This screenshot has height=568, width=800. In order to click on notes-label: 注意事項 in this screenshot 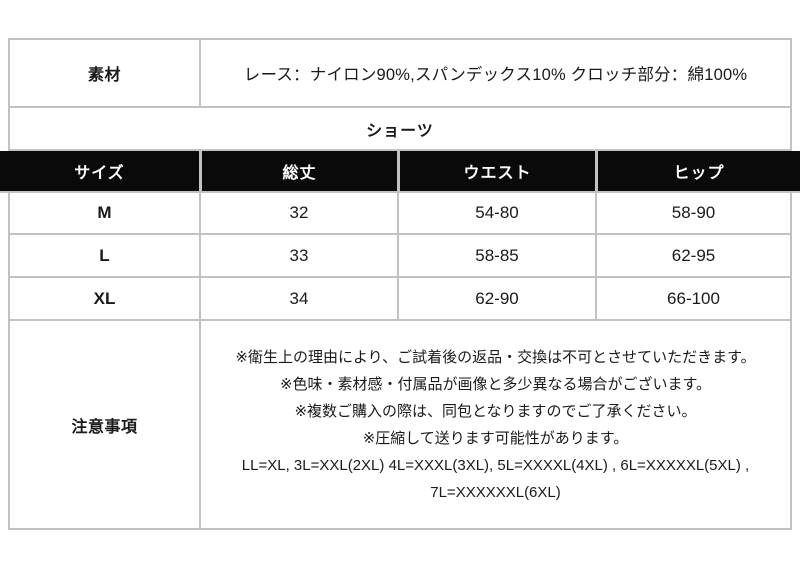, I will do `click(104, 427)`.